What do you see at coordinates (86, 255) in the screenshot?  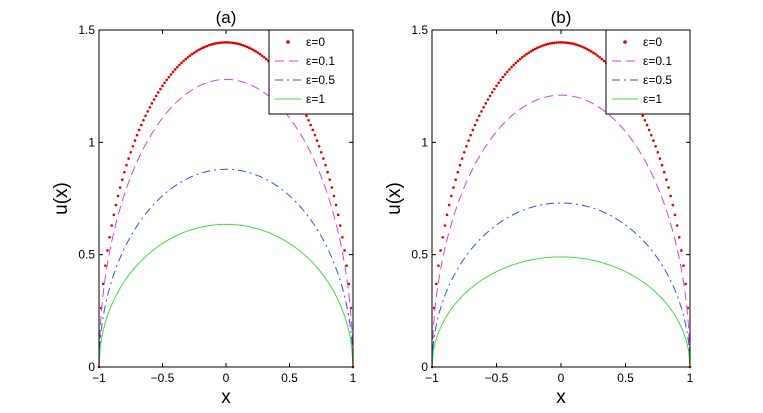 I see `y-tick-label: 0.5` at bounding box center [86, 255].